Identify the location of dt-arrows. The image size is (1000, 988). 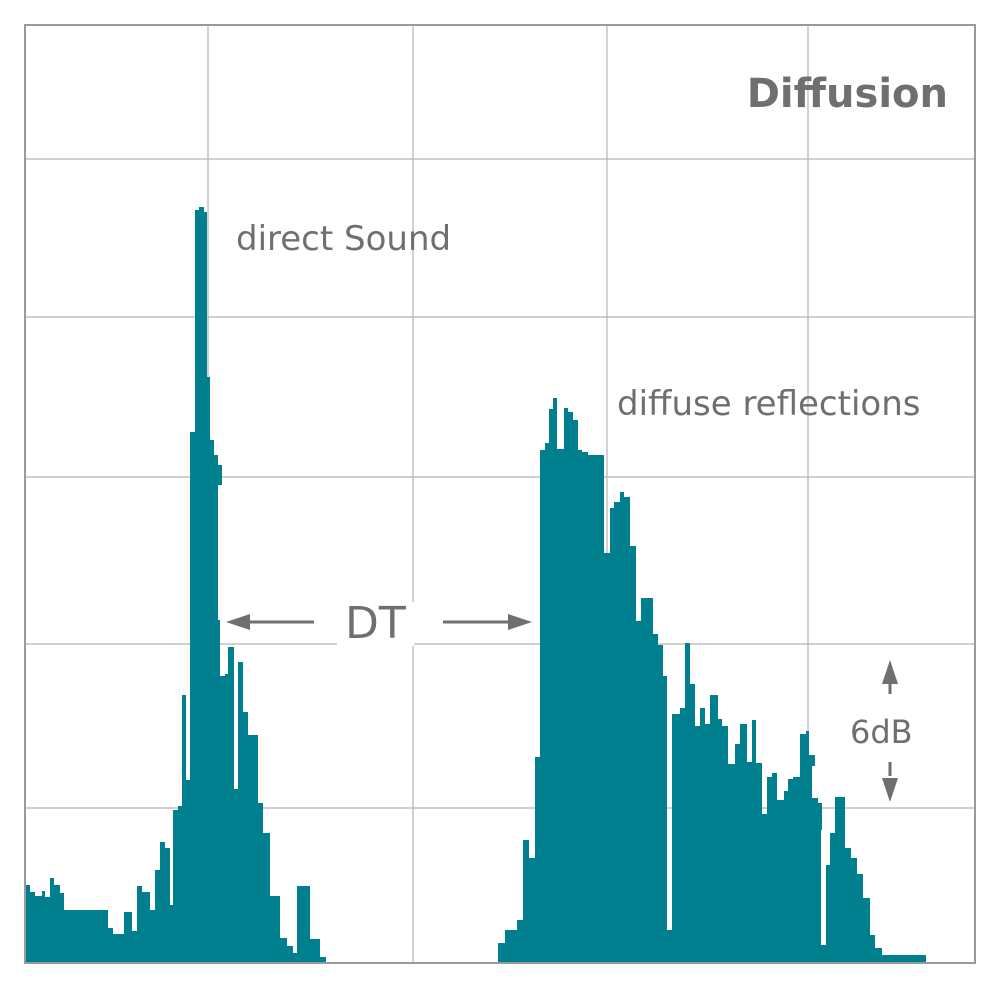
(379, 622).